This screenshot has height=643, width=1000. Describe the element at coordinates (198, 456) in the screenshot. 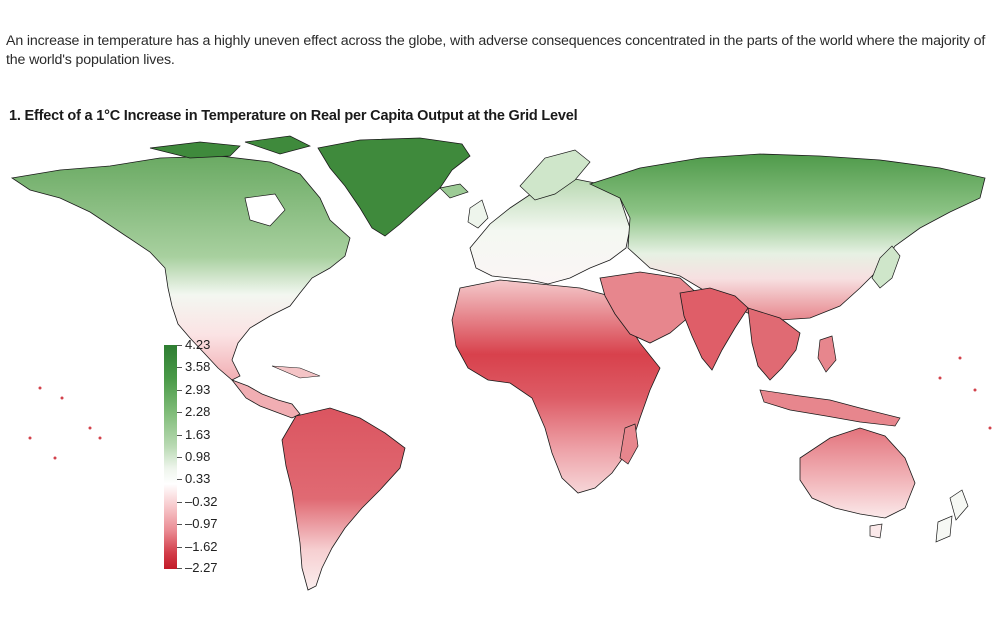

I see `legend-label: 0.98` at that location.